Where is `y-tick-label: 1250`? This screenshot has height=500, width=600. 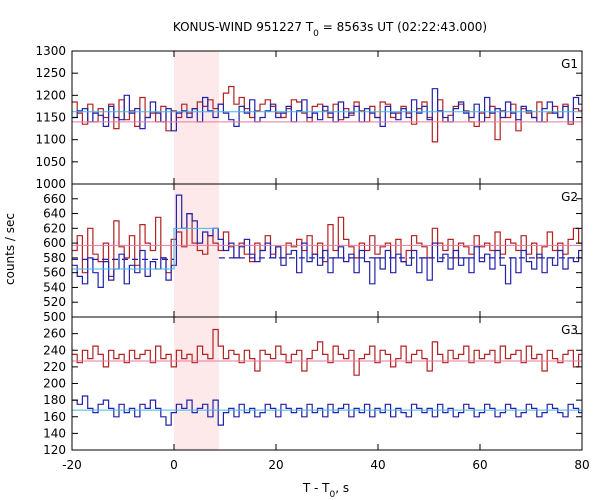
y-tick-label: 1250 is located at coordinates (50, 73).